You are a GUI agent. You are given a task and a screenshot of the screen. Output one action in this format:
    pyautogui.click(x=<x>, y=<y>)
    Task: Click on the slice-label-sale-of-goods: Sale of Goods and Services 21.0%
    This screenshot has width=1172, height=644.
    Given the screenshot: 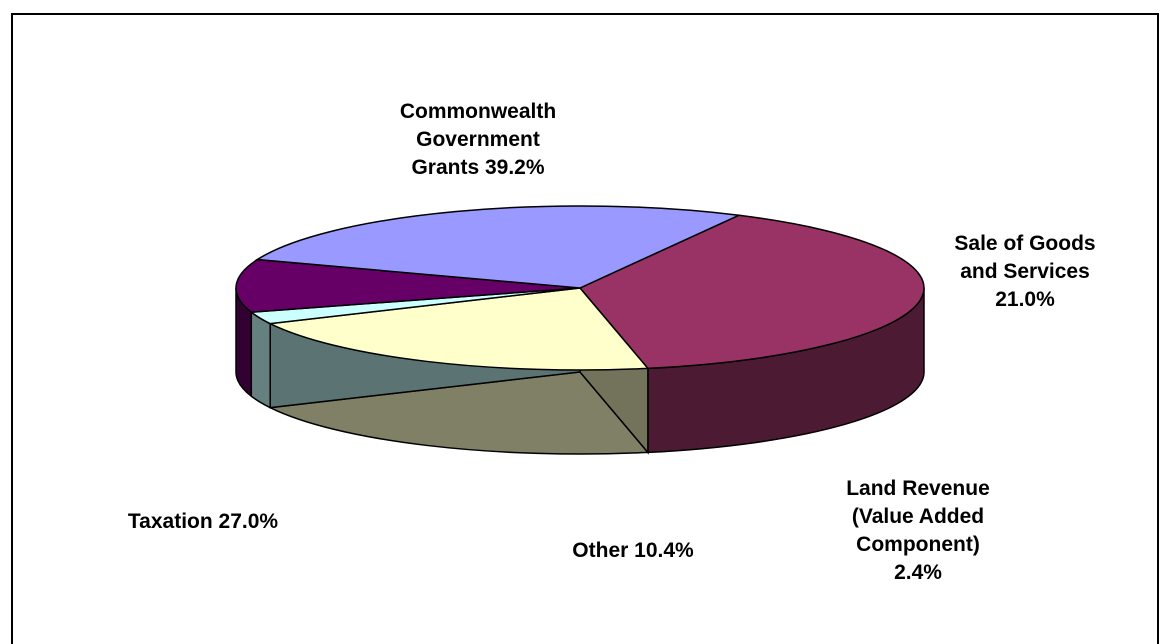 What is the action you would take?
    pyautogui.click(x=1025, y=271)
    